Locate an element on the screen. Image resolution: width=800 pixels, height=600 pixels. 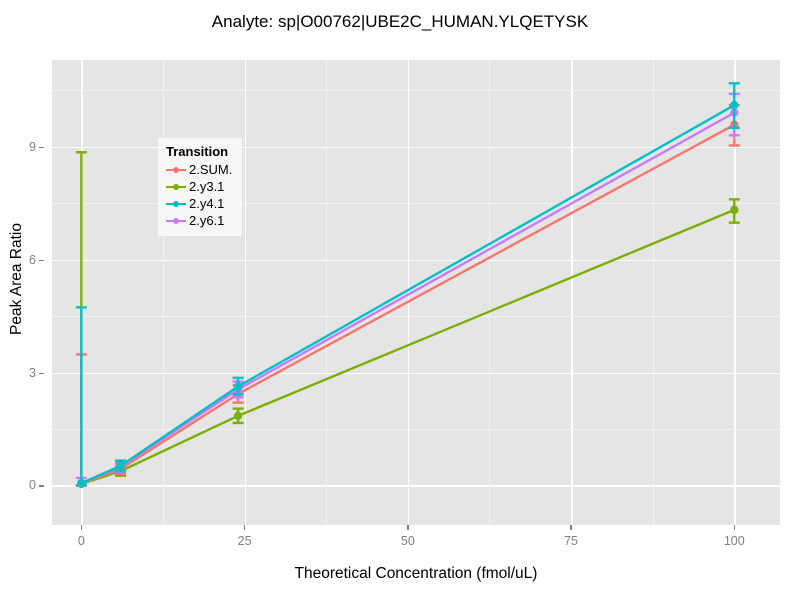
y-axis-tick-group: 0 3 6 9 is located at coordinates (22, 292).